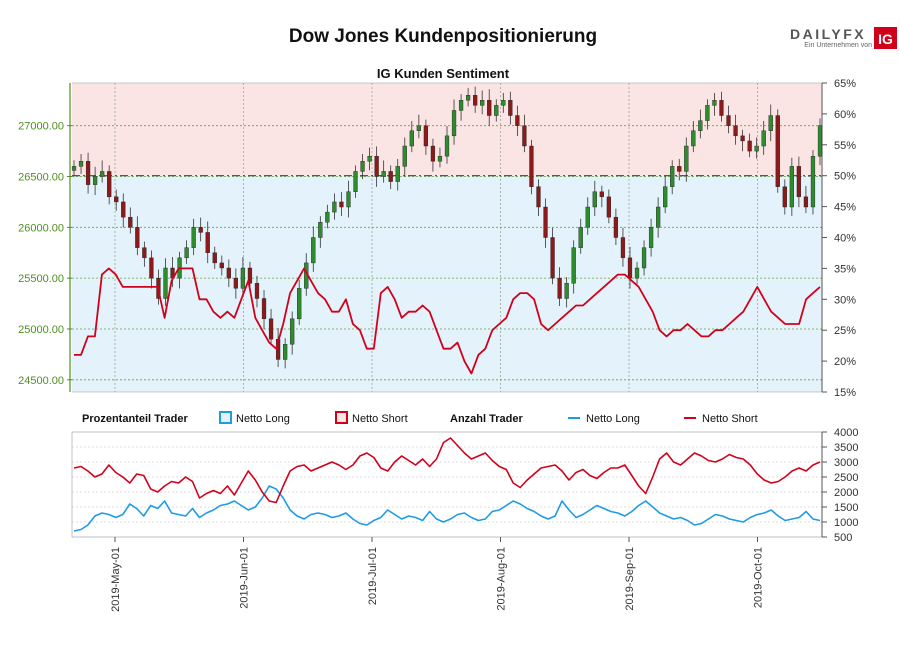 The image size is (900, 655). Describe the element at coordinates (447, 508) in the screenshot. I see `series-long-count` at that location.